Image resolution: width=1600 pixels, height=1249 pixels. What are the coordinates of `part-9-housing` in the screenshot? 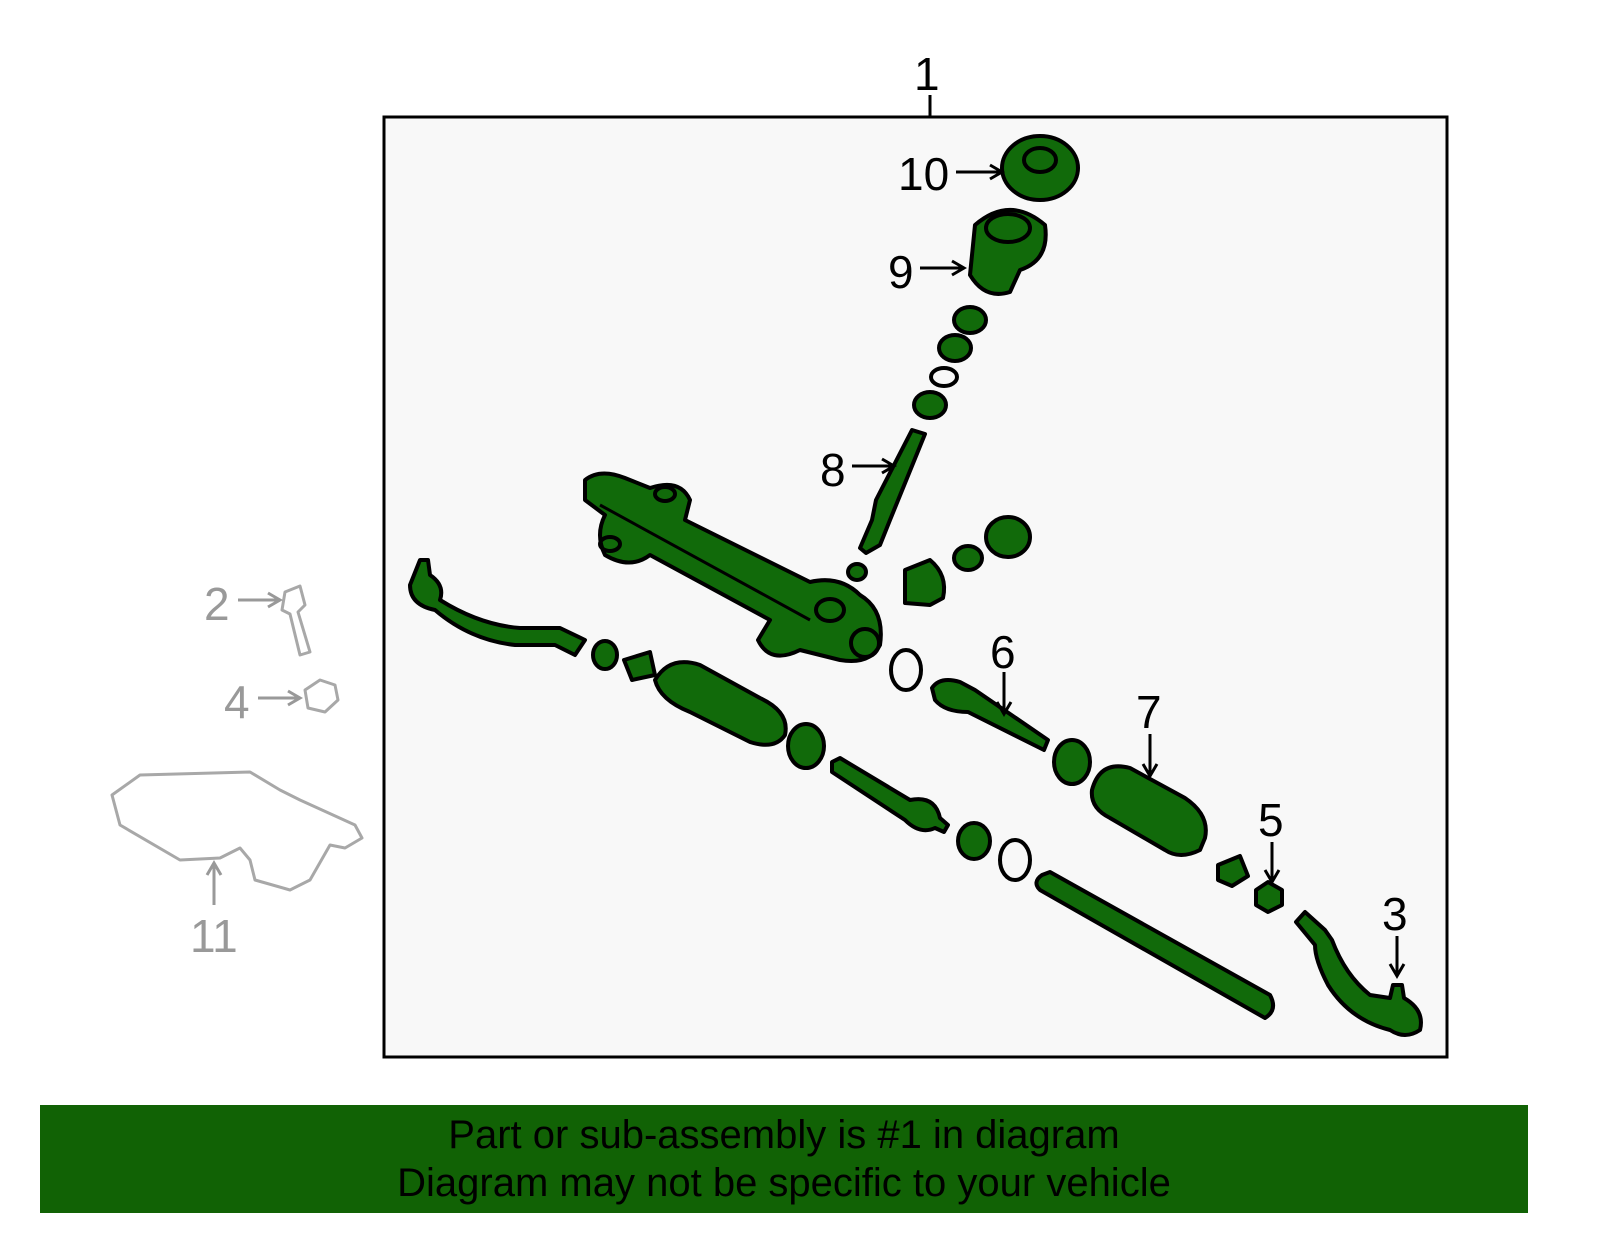 It's located at (1008, 252).